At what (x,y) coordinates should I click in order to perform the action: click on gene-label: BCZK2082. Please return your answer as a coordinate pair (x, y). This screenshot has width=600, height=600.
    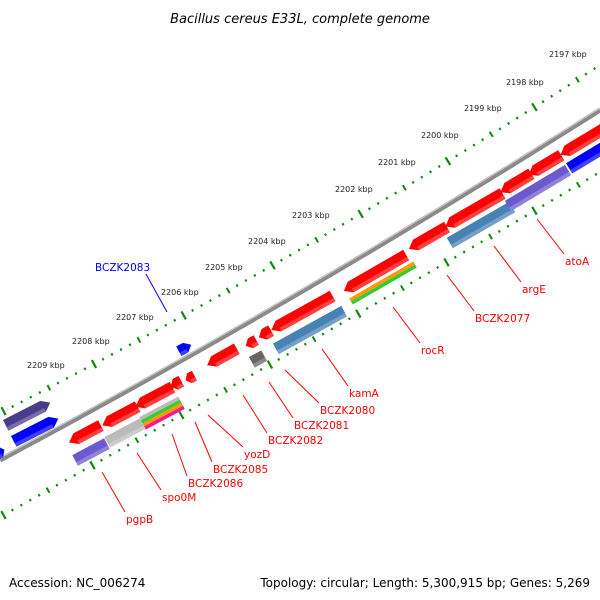
    Looking at the image, I should click on (295, 441).